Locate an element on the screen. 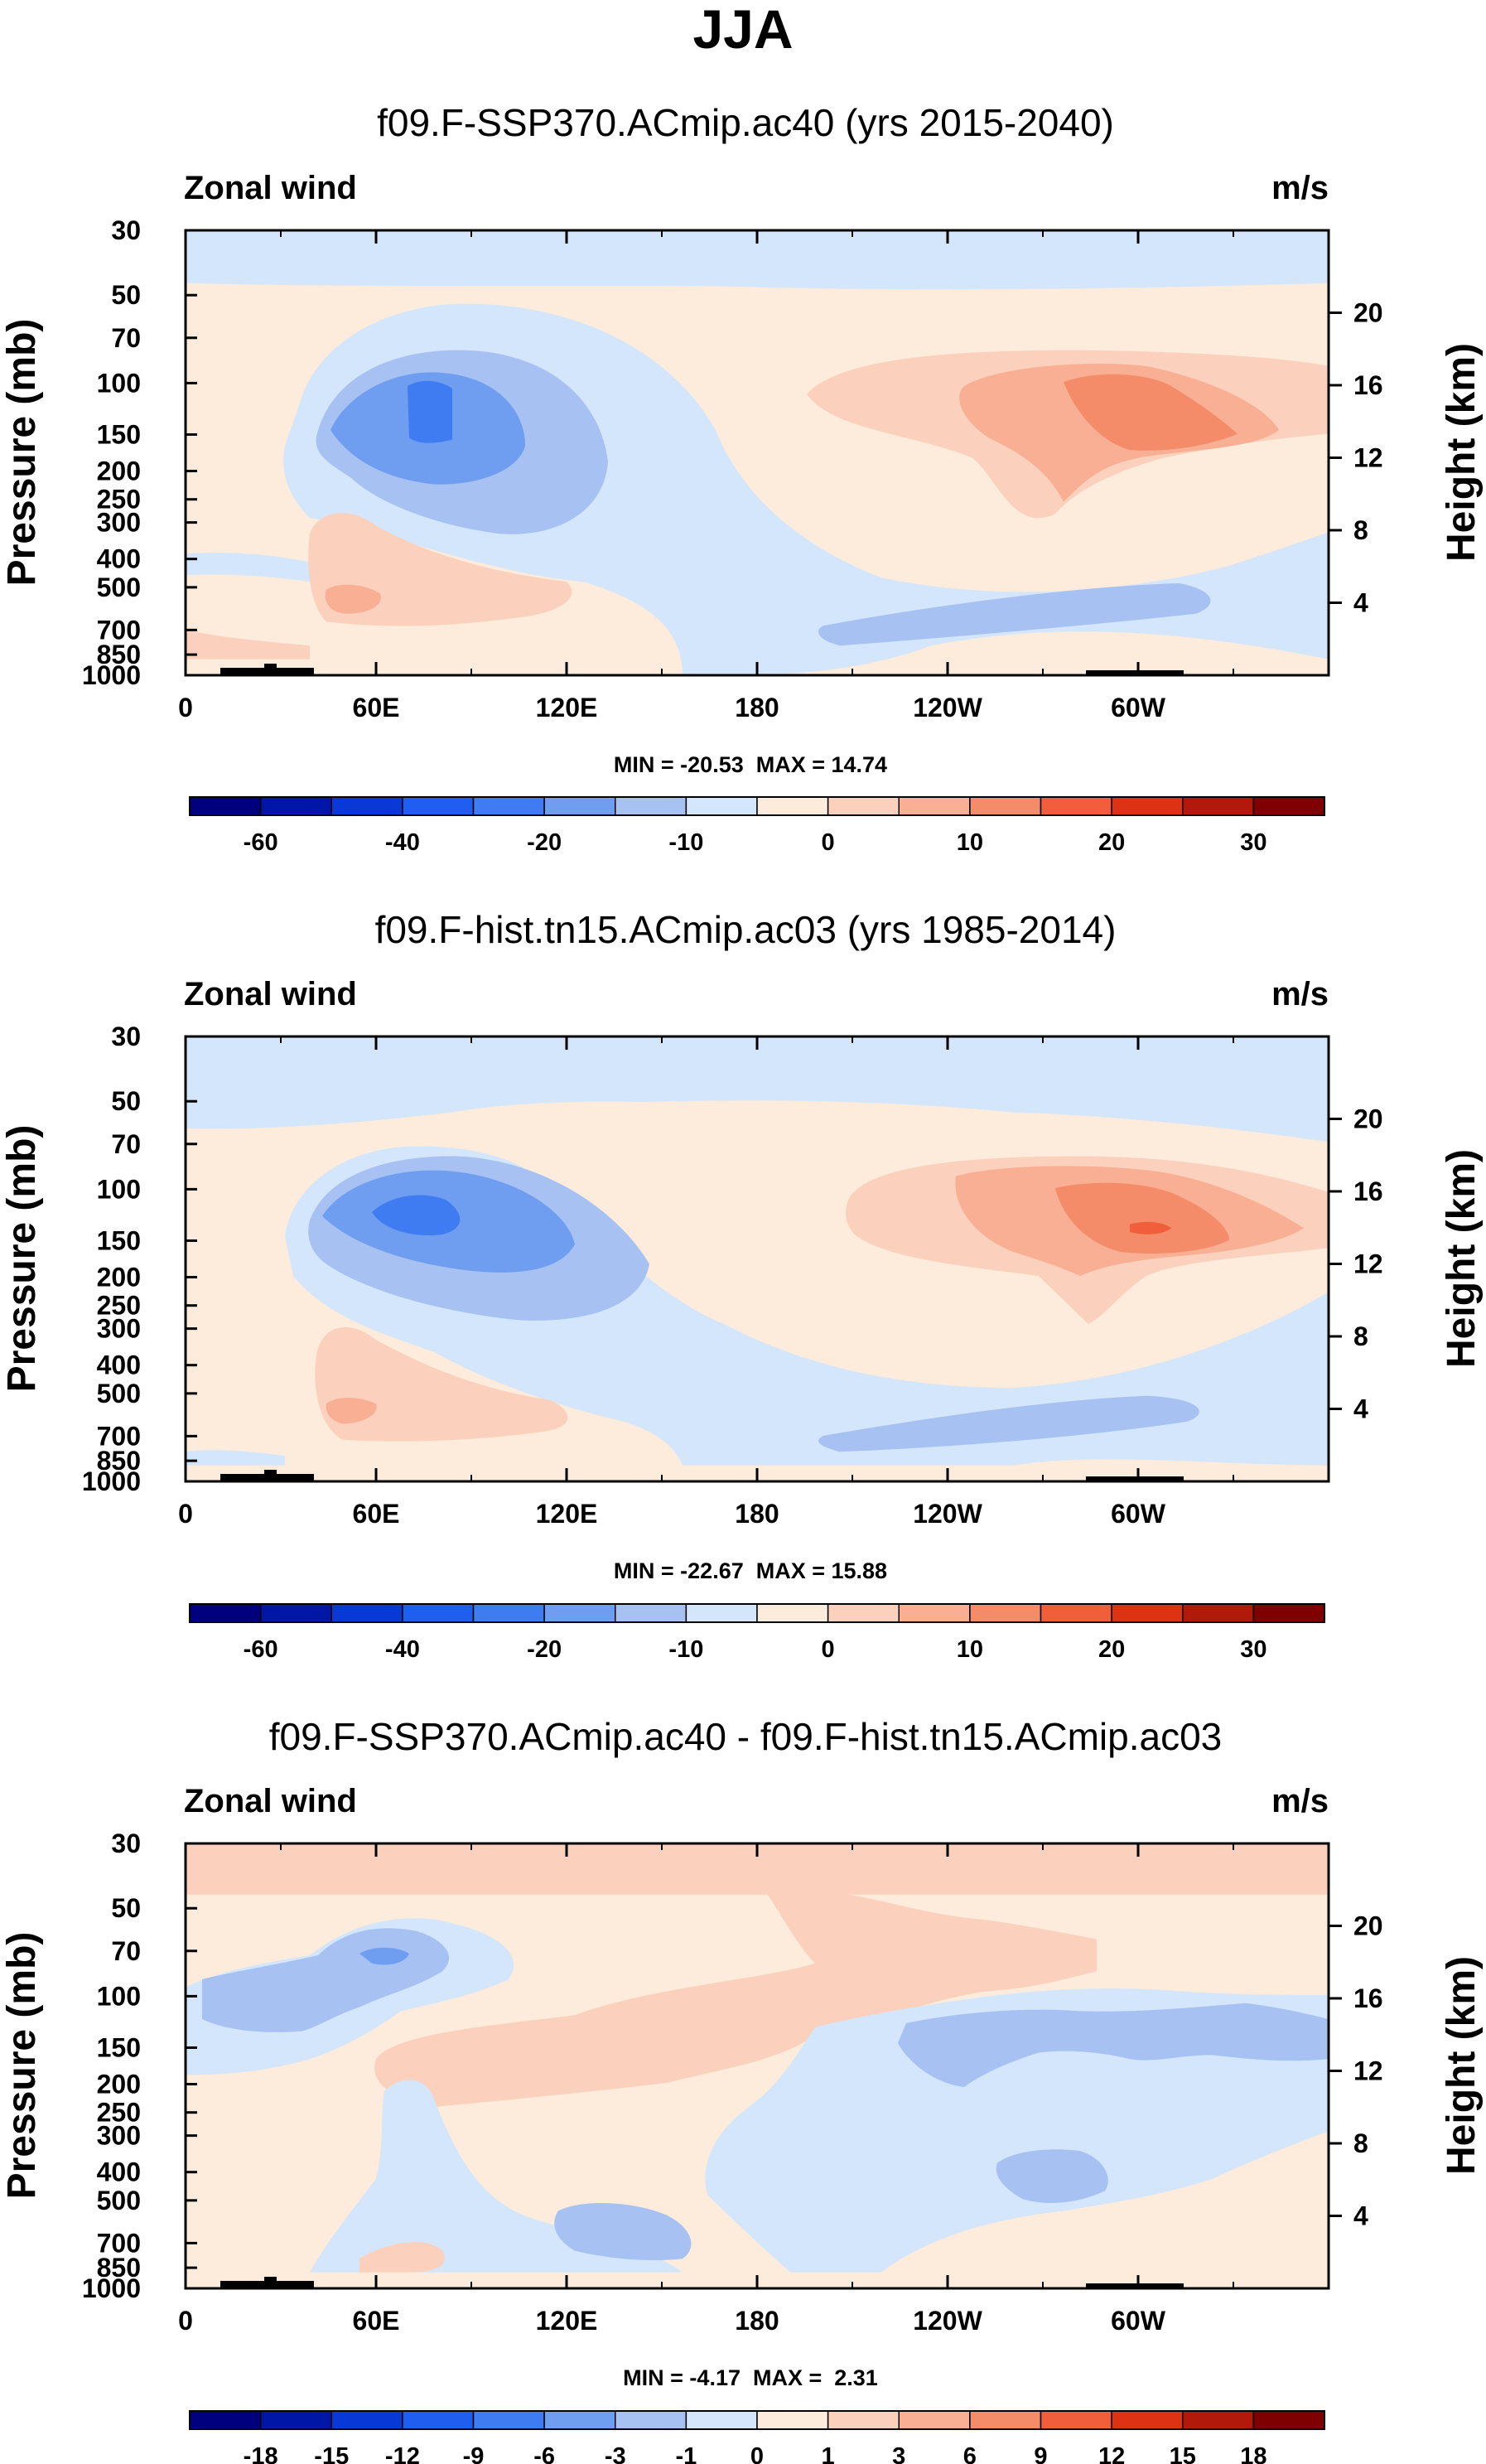  colorbar-label: -1 is located at coordinates (686, 2453).